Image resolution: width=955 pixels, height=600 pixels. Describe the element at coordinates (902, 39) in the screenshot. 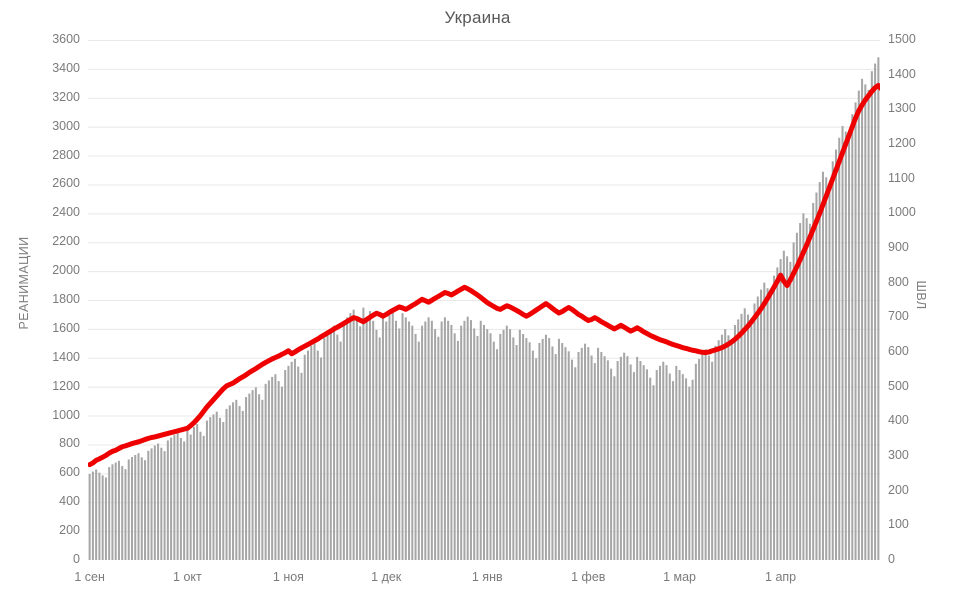

I see `y-axis-right-tick-label: 1500` at that location.